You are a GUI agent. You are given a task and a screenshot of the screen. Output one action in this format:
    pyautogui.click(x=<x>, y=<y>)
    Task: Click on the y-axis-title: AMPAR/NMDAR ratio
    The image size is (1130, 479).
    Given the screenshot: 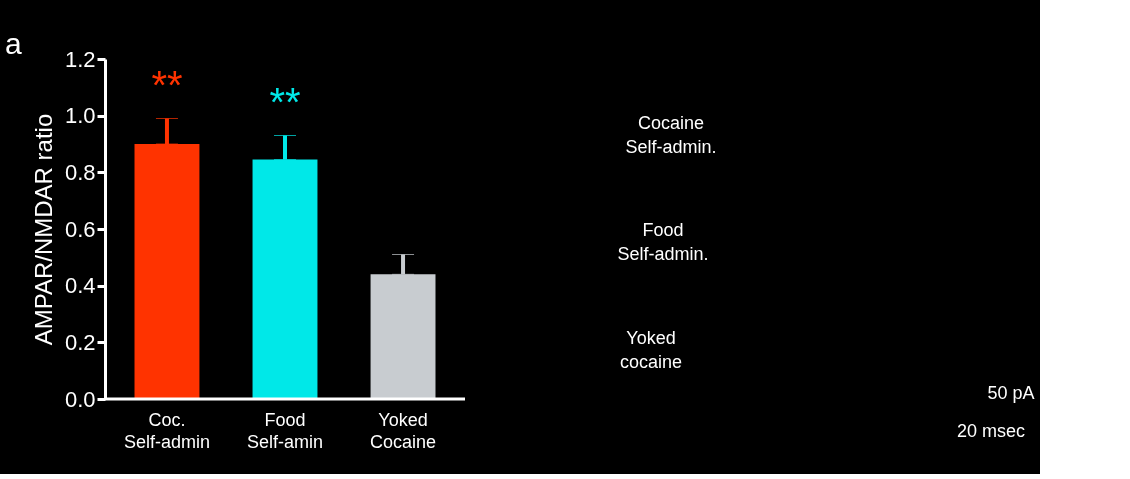 What is the action you would take?
    pyautogui.click(x=43, y=229)
    